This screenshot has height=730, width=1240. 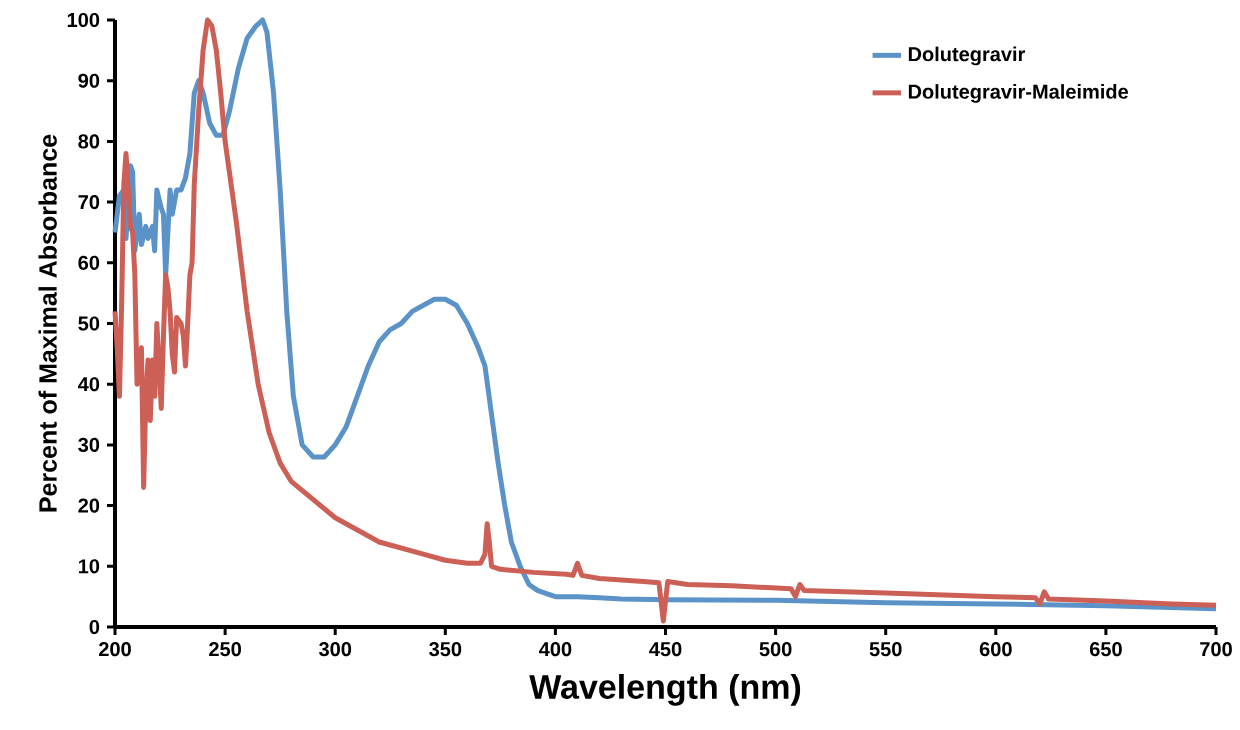 I want to click on y-tick-label: 10, so click(x=89, y=566).